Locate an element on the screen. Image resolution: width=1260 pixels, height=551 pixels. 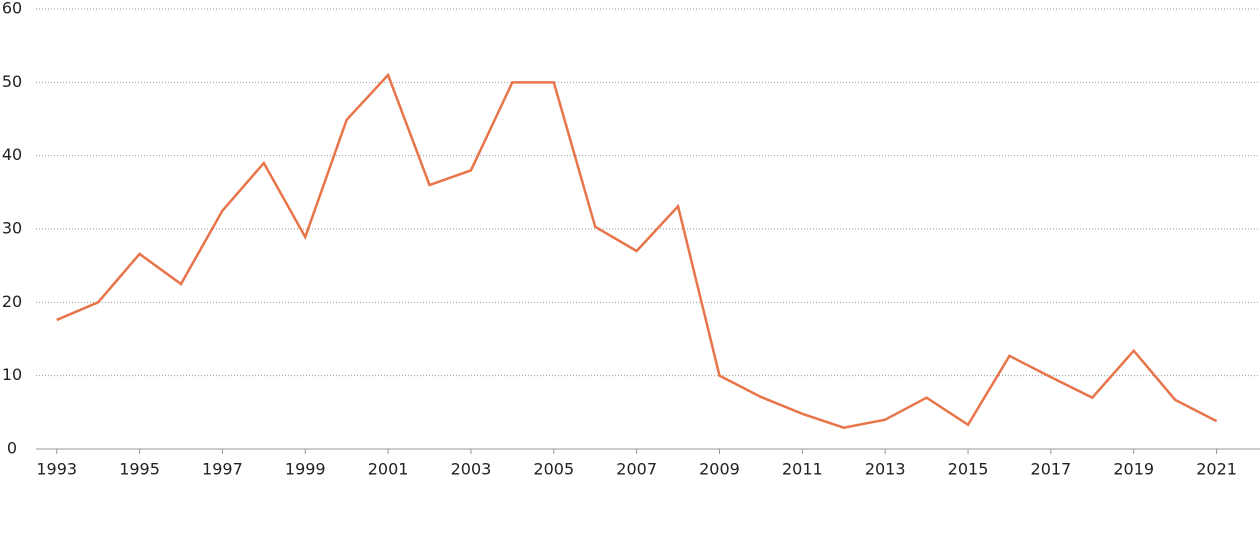
x-tick-label: 2007 is located at coordinates (636, 469).